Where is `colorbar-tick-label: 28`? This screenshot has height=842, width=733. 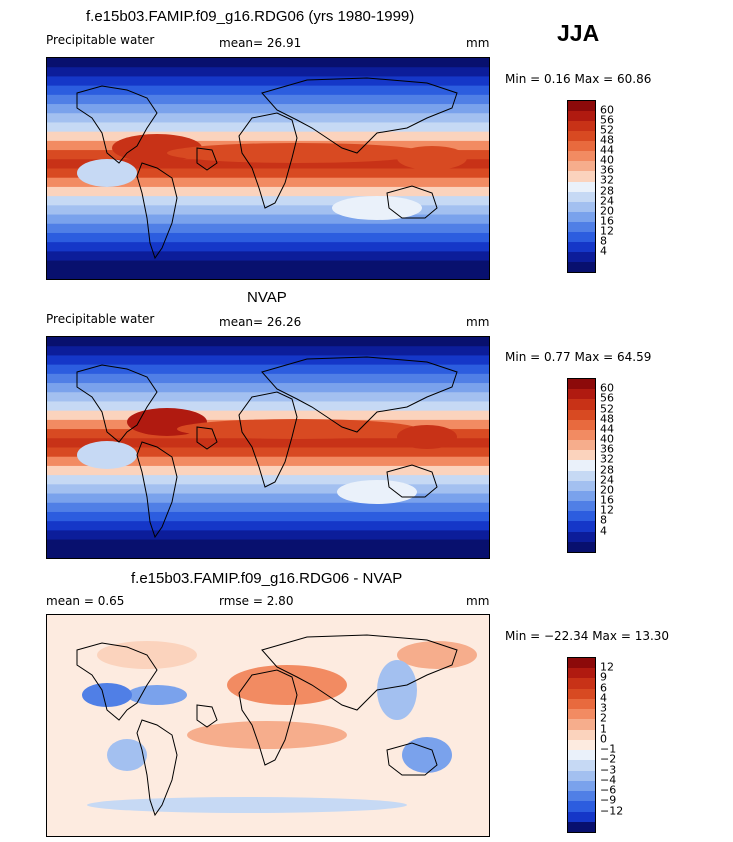 colorbar-tick-label: 28 is located at coordinates (607, 470).